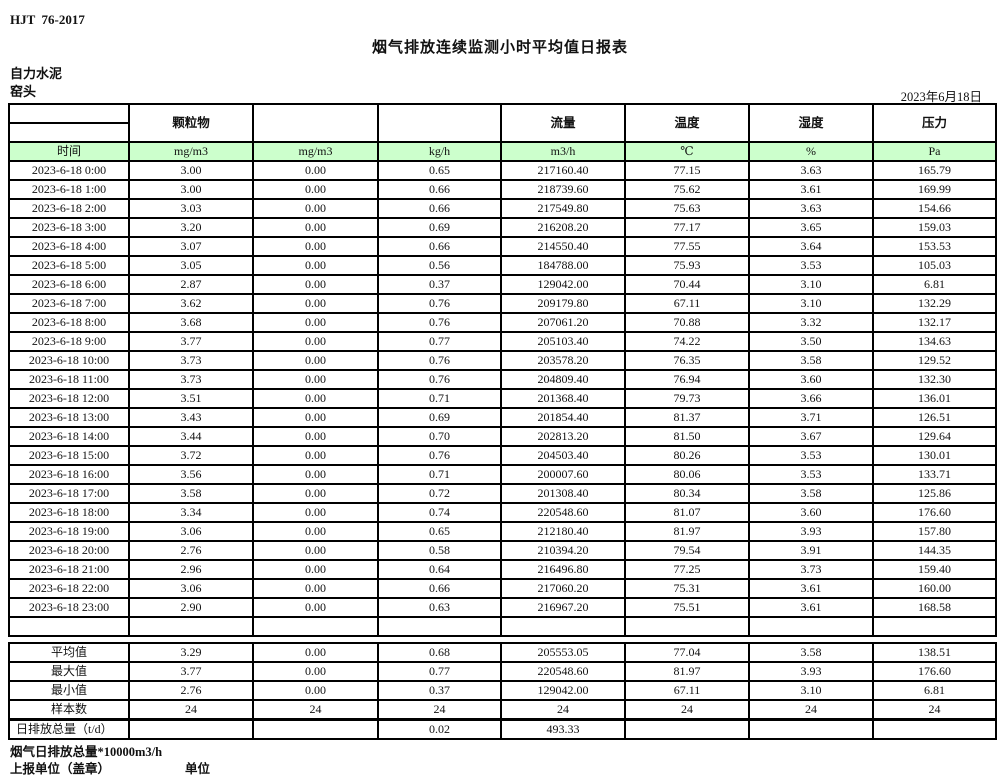  I want to click on unit-cell: %, so click(811, 151).